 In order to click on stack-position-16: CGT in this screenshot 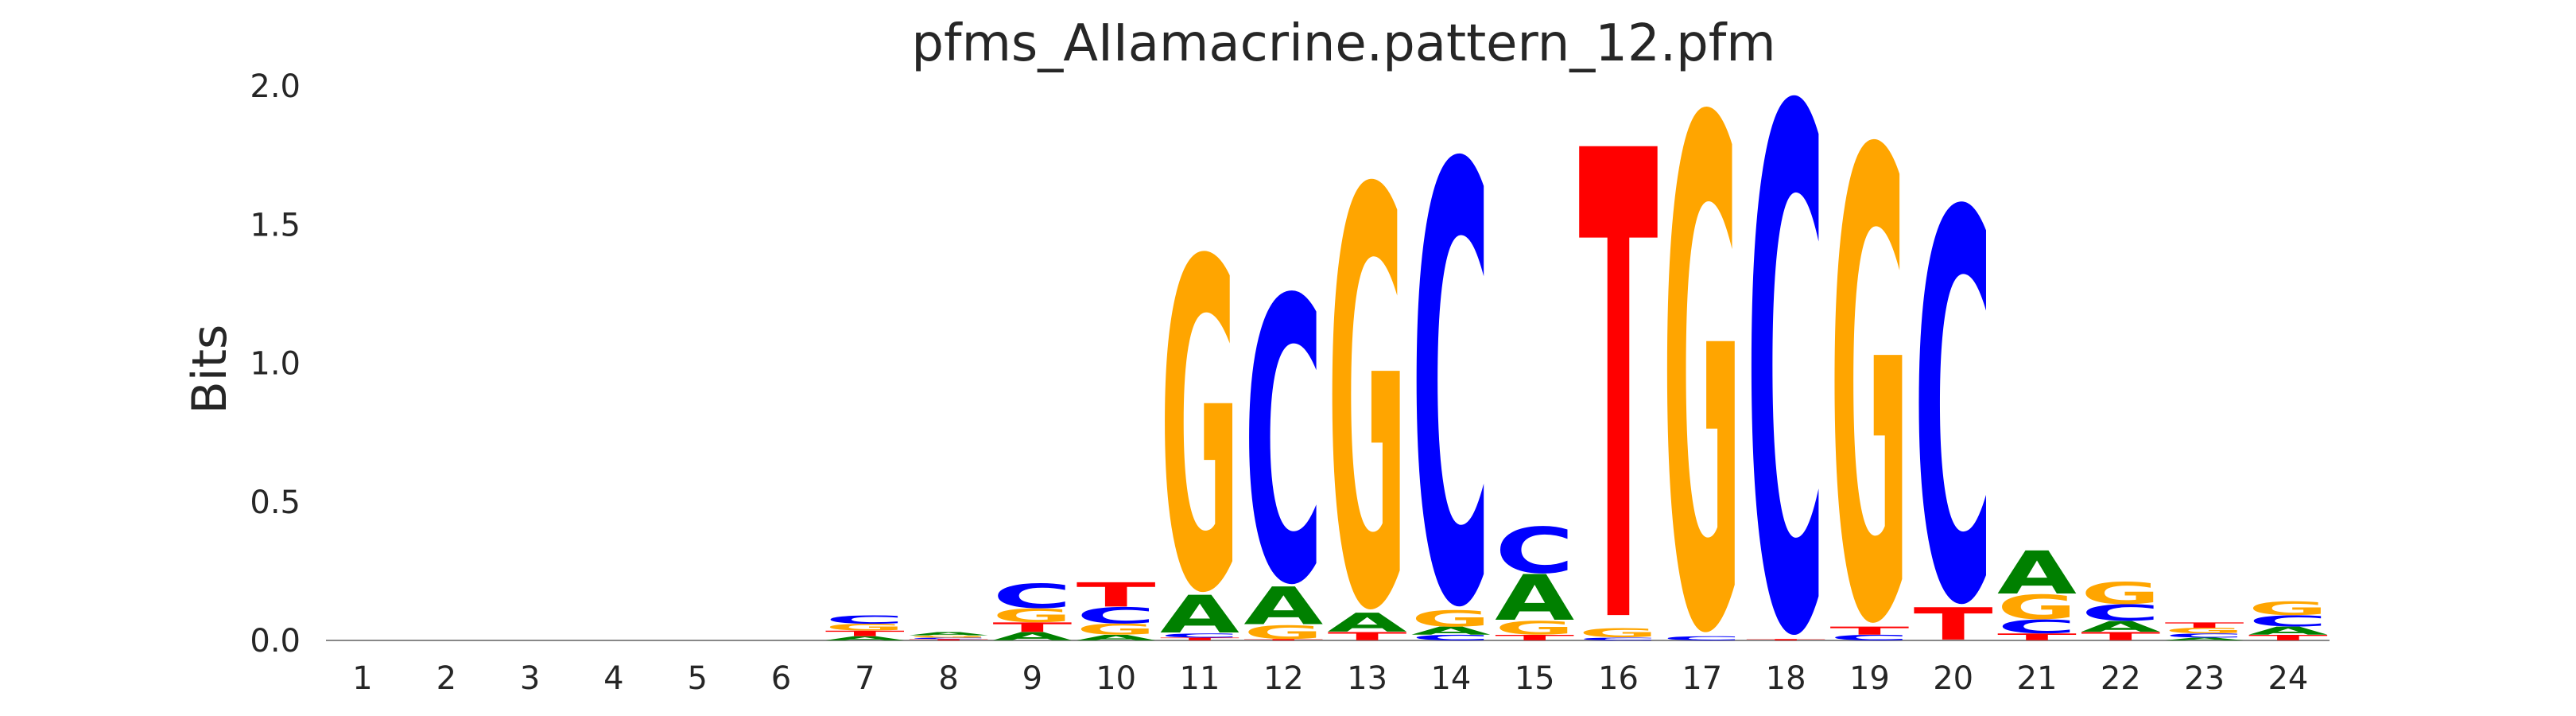, I will do `click(1619, 368)`.